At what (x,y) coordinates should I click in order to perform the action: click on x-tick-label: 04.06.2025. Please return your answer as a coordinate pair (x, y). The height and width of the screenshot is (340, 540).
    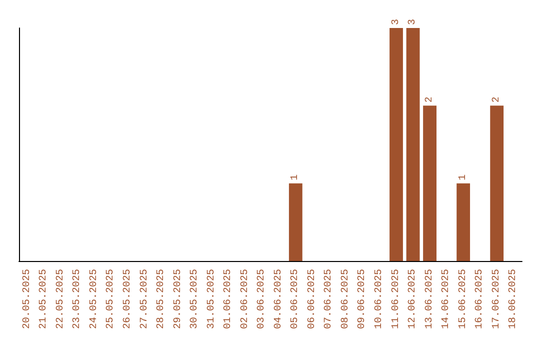
    Looking at the image, I should click on (278, 299).